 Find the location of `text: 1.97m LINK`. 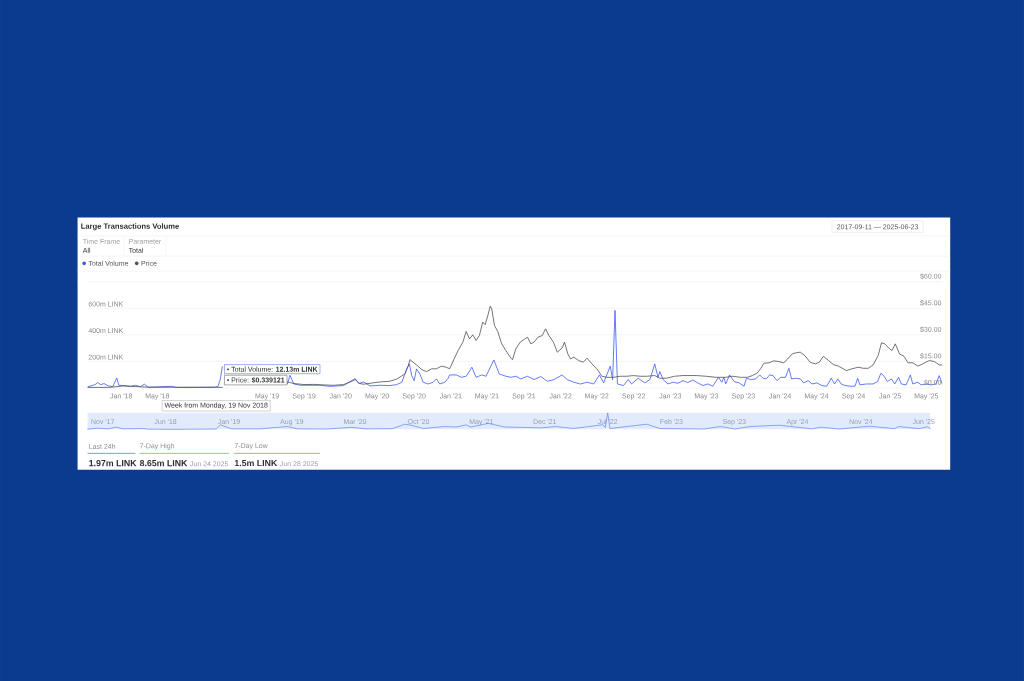

text: 1.97m LINK is located at coordinates (113, 463).